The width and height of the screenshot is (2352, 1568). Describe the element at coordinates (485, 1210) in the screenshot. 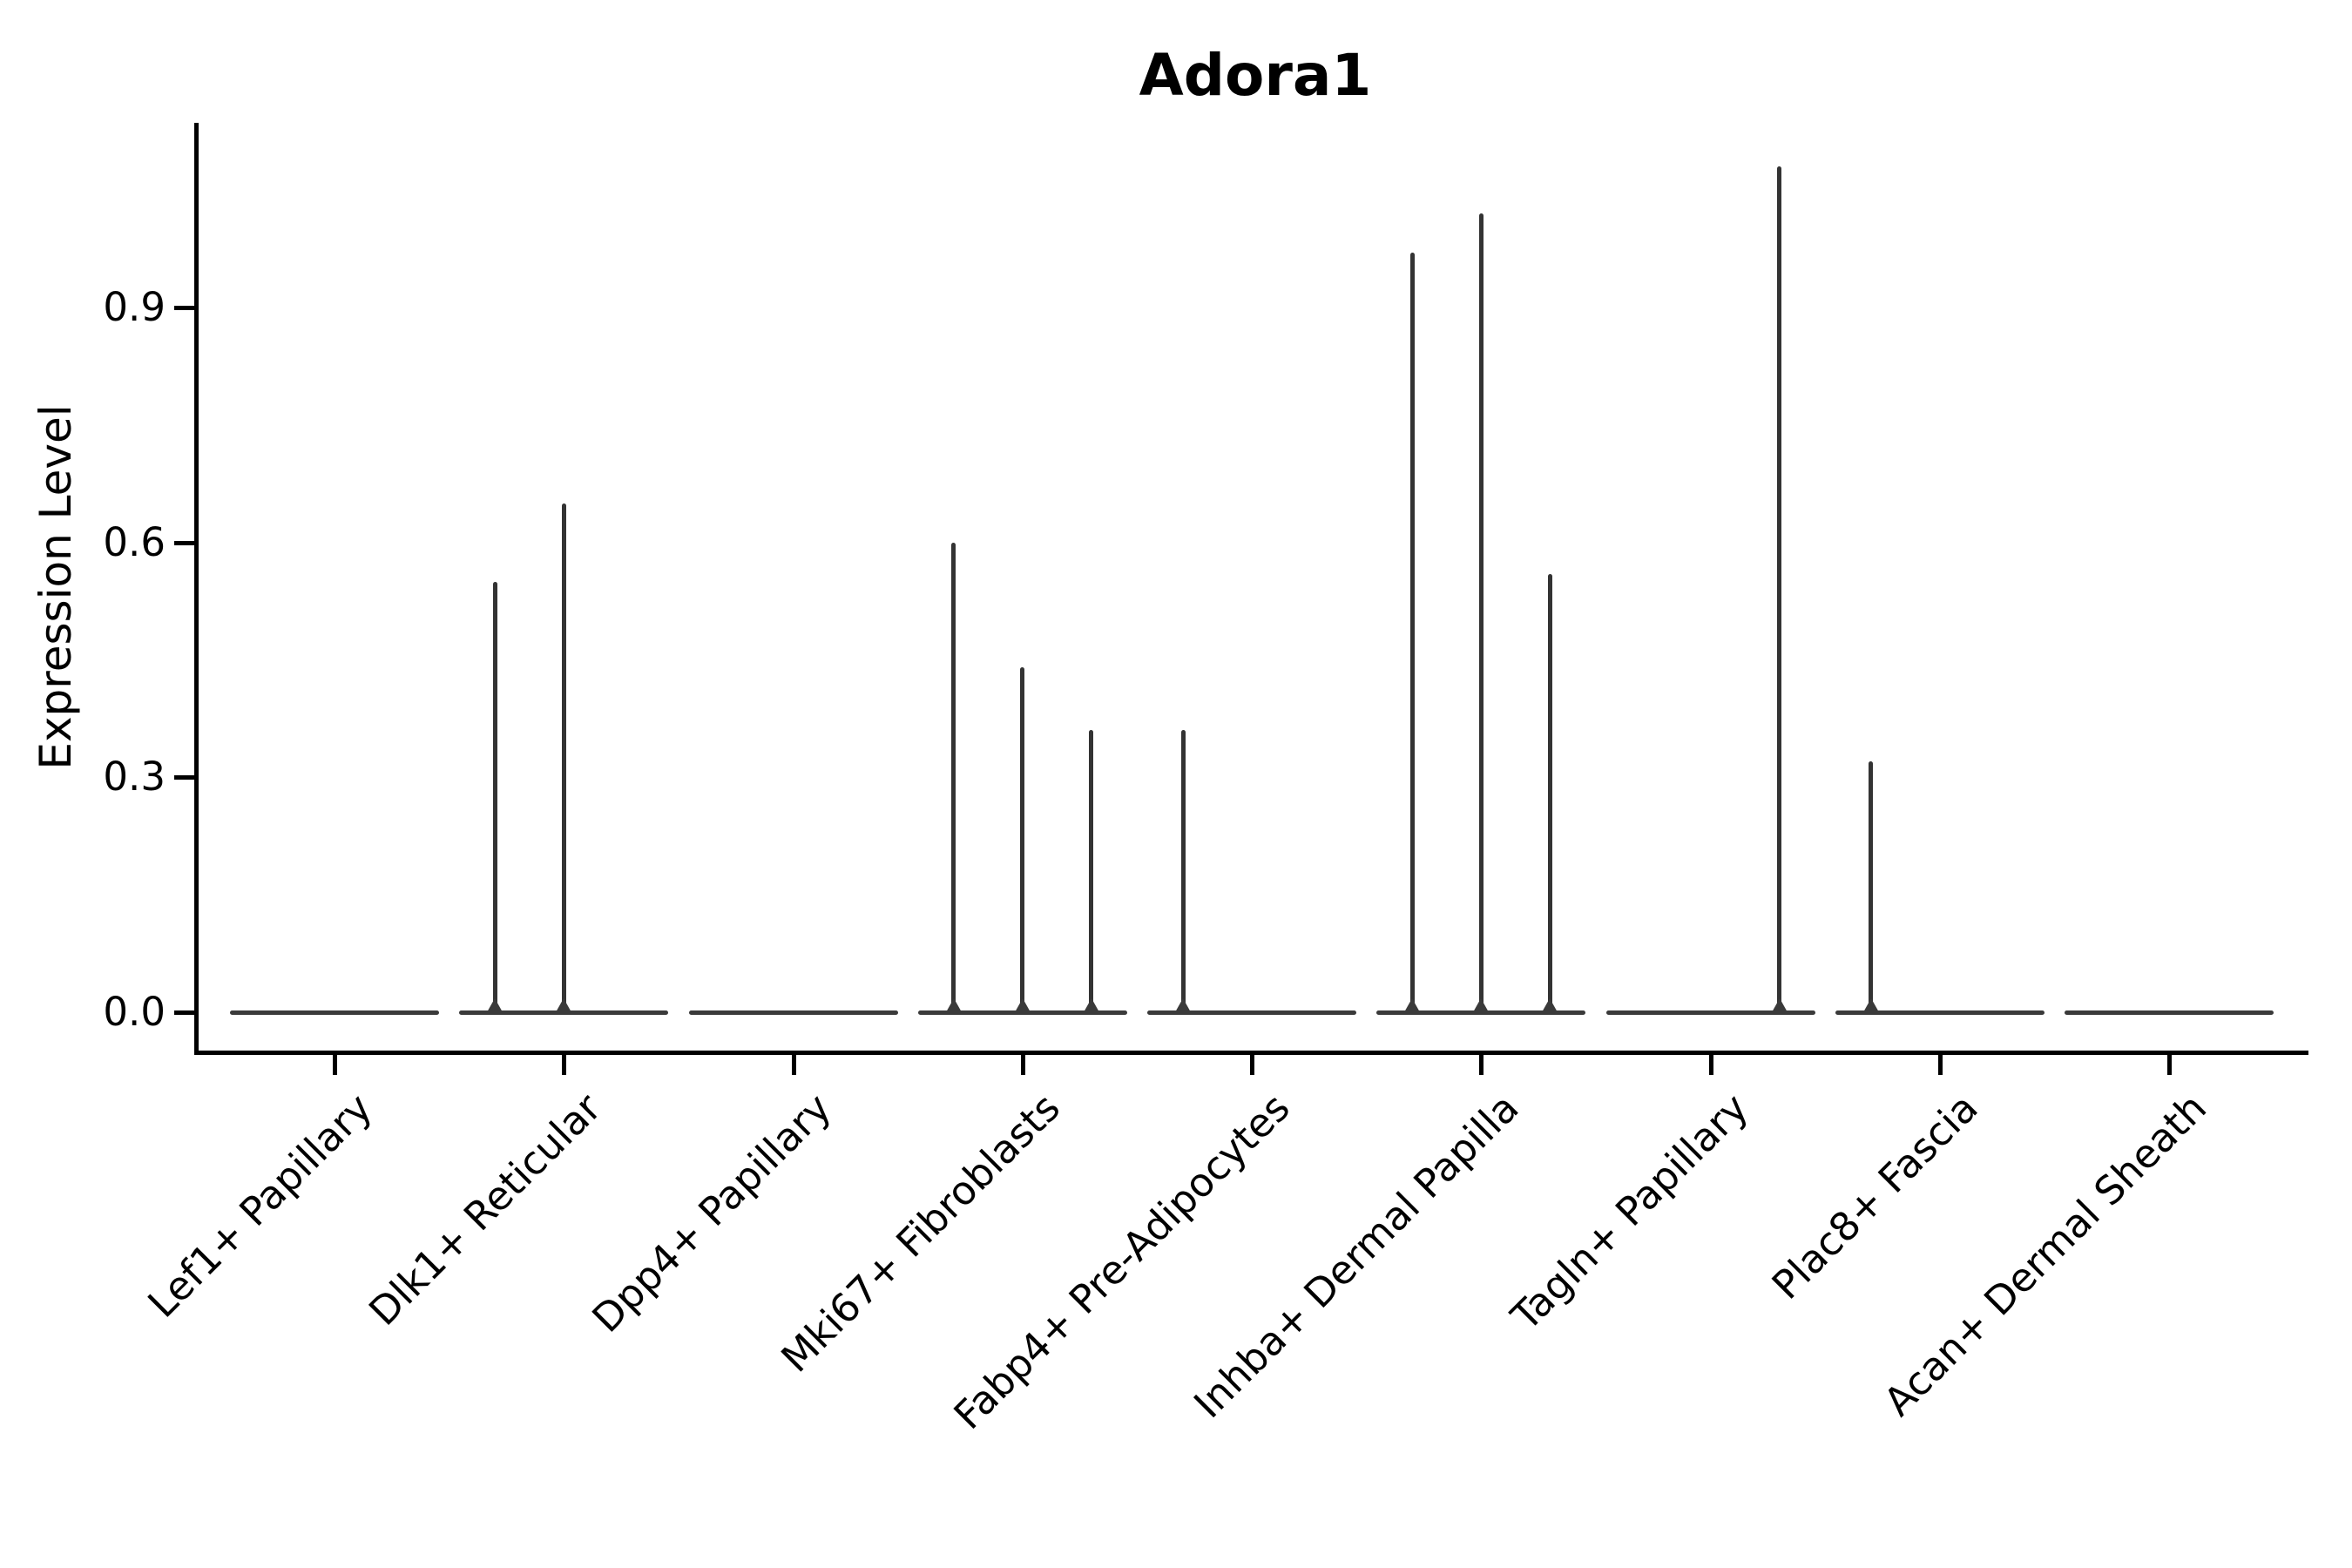

I see `x-tick-label: Dlk1+ Reticular` at that location.